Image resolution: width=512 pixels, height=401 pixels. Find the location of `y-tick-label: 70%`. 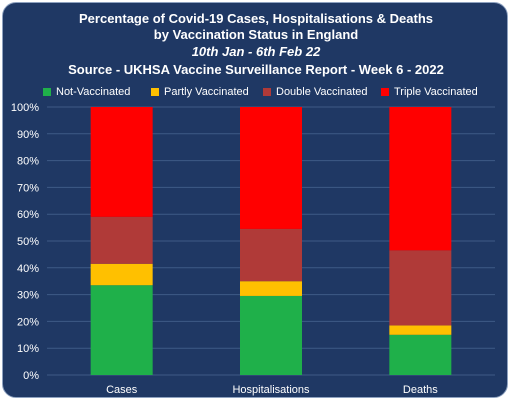

y-tick-label: 70% is located at coordinates (28, 188).